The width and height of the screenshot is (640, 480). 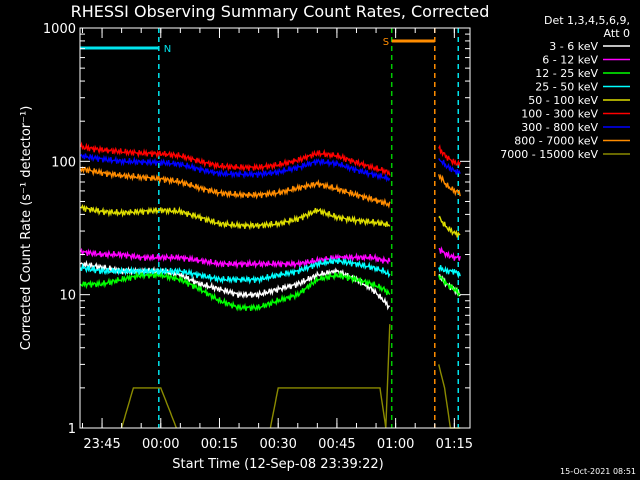 I want to click on x-tick-label: 00:15, so click(x=219, y=444).